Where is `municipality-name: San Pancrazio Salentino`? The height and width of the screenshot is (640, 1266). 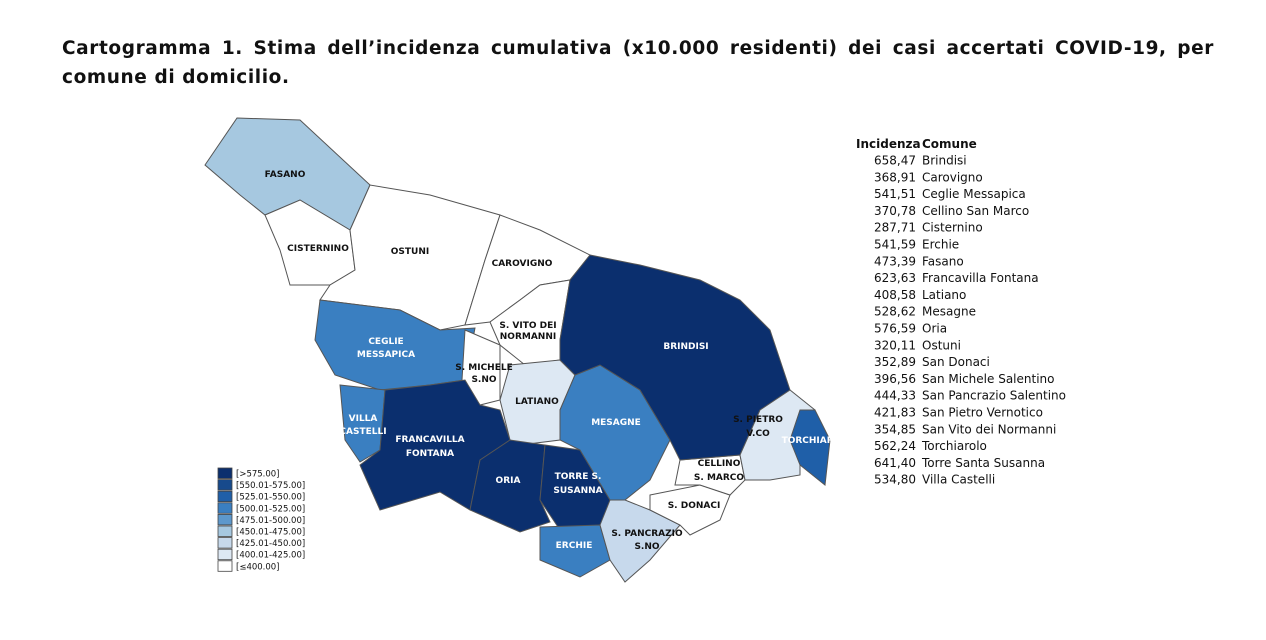 municipality-name: San Pancrazio Salentino is located at coordinates (994, 396).